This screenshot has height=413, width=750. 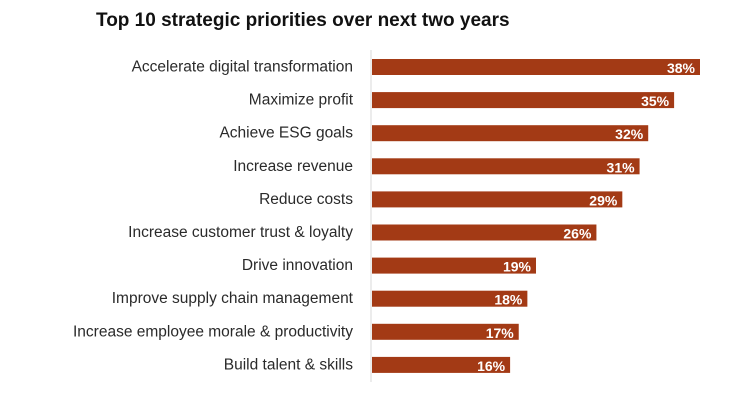 What do you see at coordinates (288, 364) in the screenshot?
I see `category-label: Build talent & skills` at bounding box center [288, 364].